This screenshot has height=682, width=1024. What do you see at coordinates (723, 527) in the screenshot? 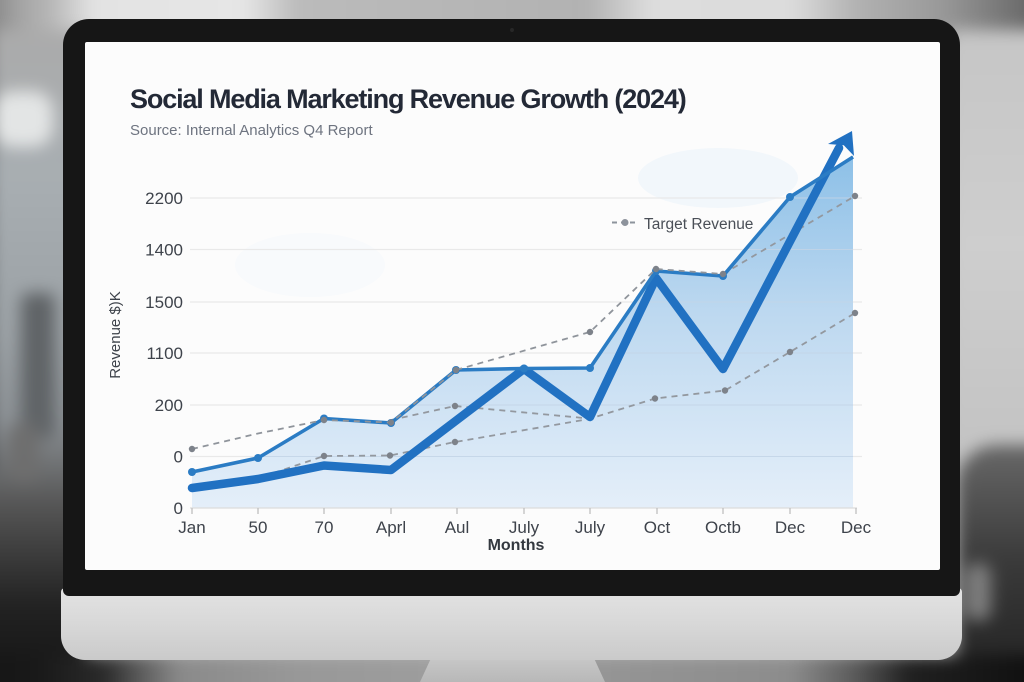
I see `svg-text: Octb` at bounding box center [723, 527].